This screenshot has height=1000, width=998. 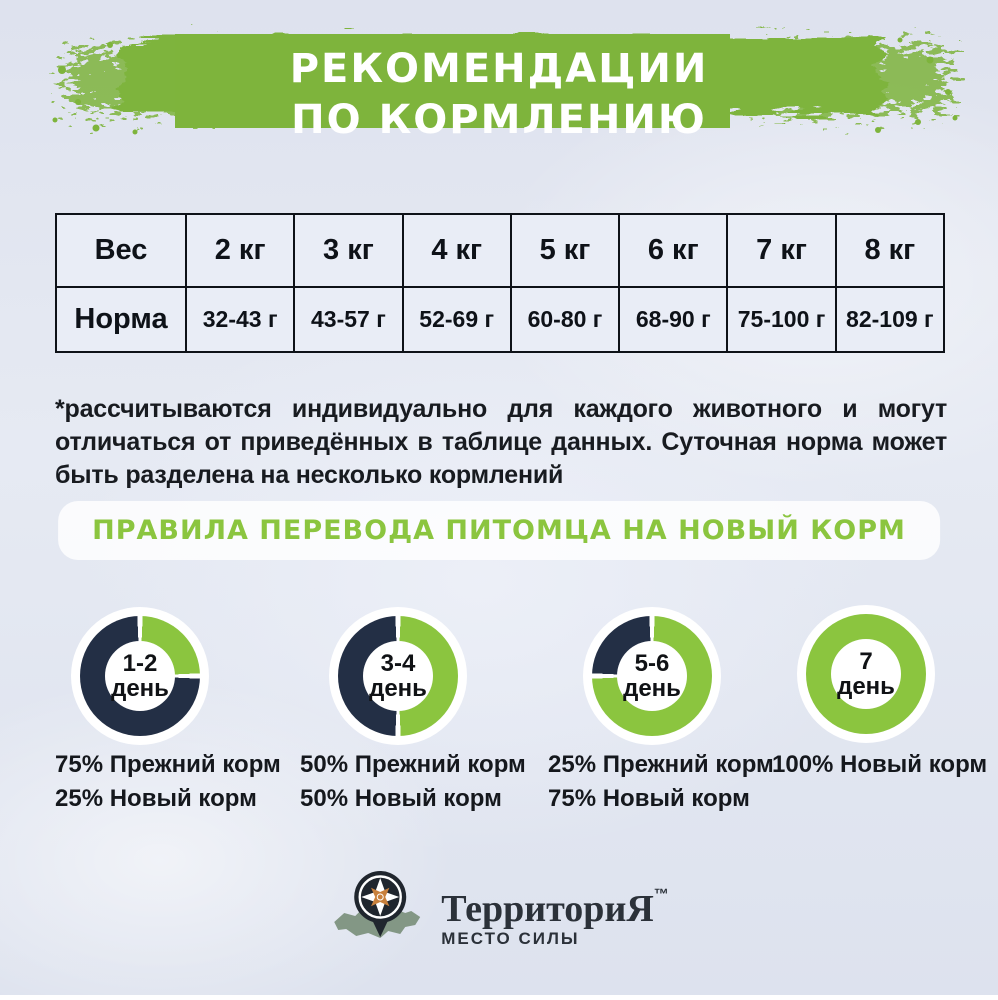 I want to click on old-food-share: 50% Прежний корм, so click(x=413, y=764).